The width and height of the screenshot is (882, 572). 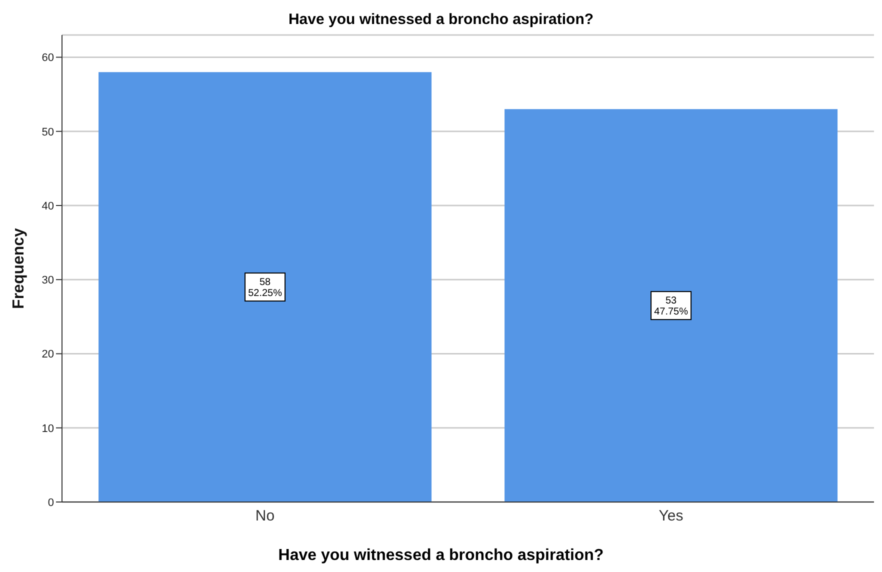 What do you see at coordinates (48, 280) in the screenshot?
I see `y-tick-label: 30` at bounding box center [48, 280].